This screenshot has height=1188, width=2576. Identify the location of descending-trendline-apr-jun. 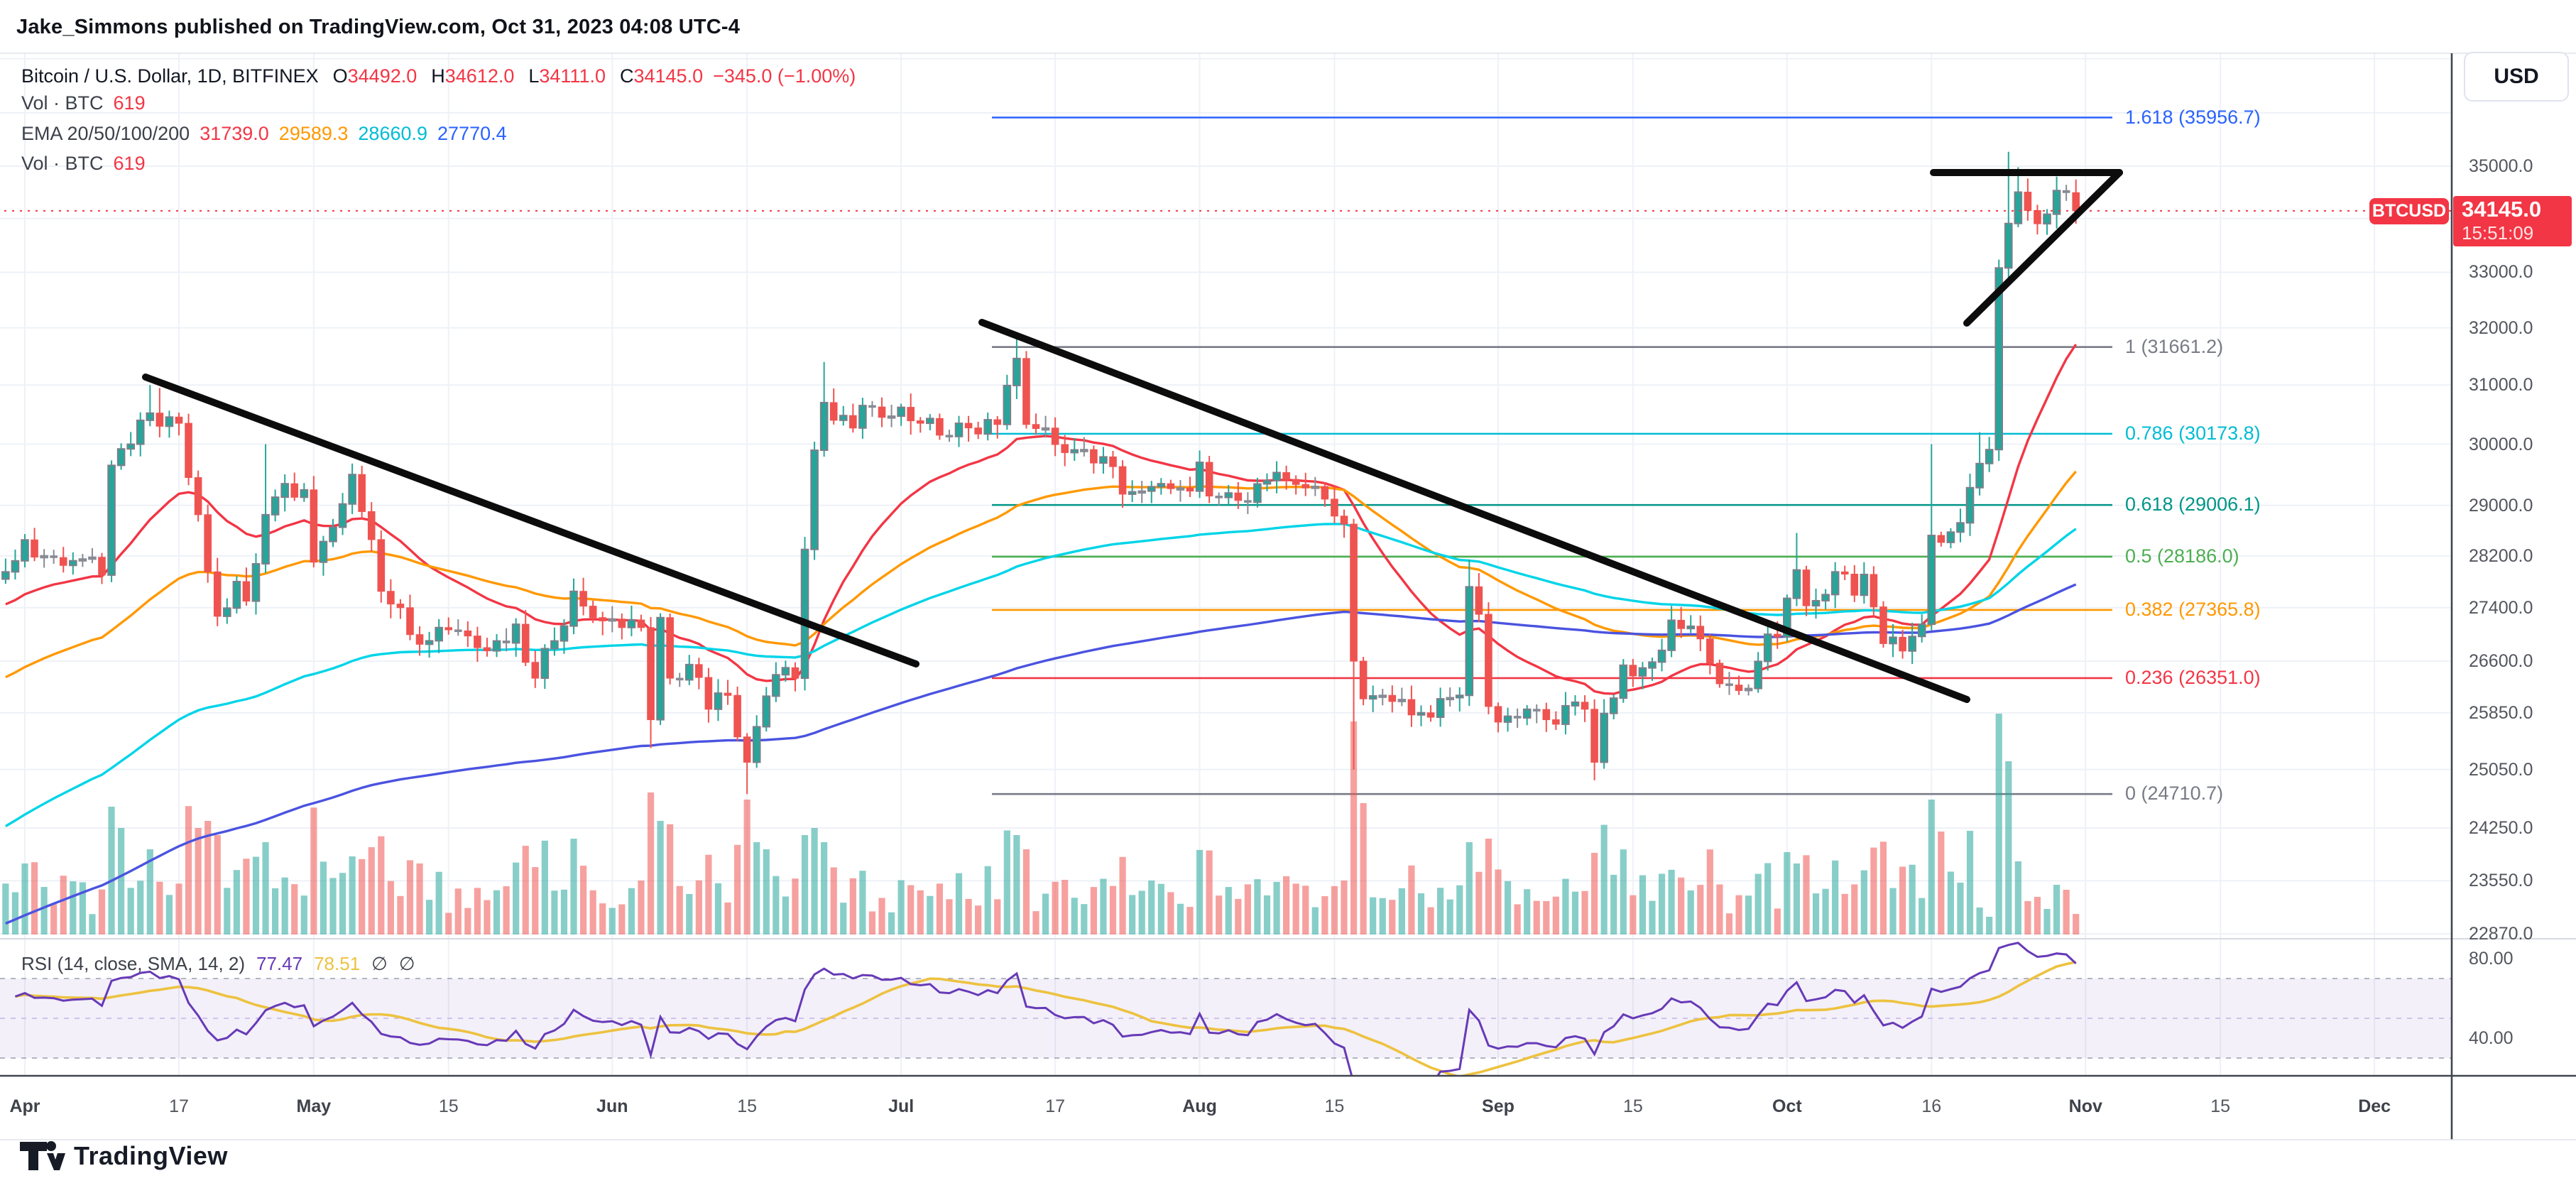
(530, 520).